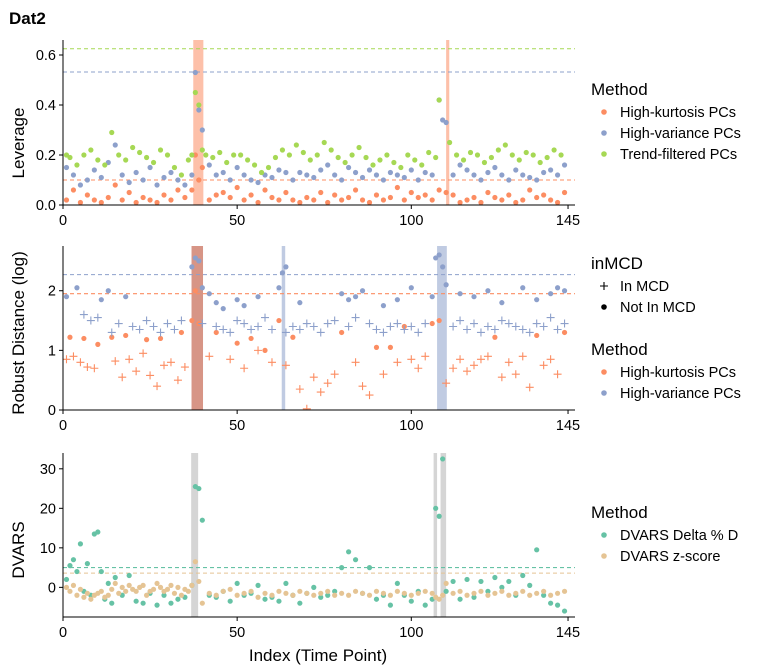 This screenshot has width=768, height=672. I want to click on legend-label: High-variance PCs, so click(680, 134).